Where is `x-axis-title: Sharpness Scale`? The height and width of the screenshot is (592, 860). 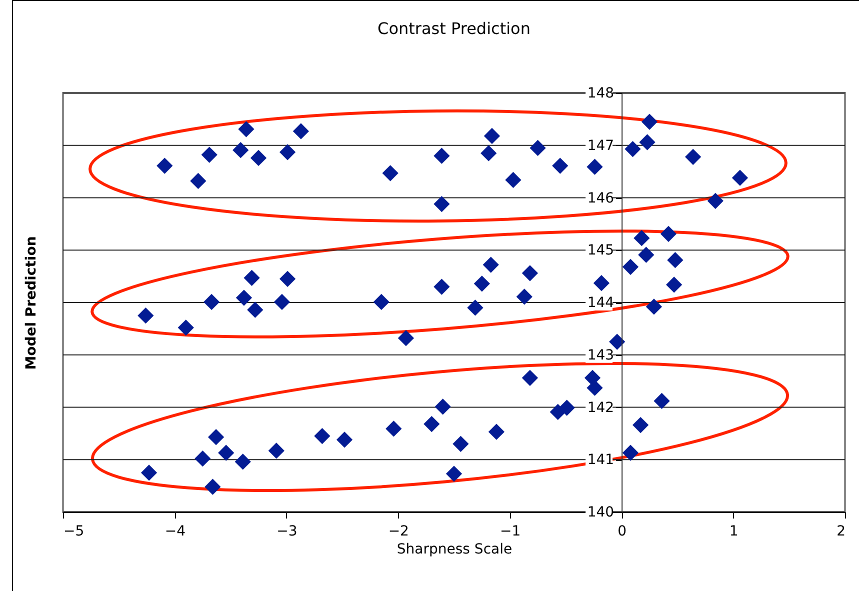
x-axis-title: Sharpness Scale is located at coordinates (454, 550).